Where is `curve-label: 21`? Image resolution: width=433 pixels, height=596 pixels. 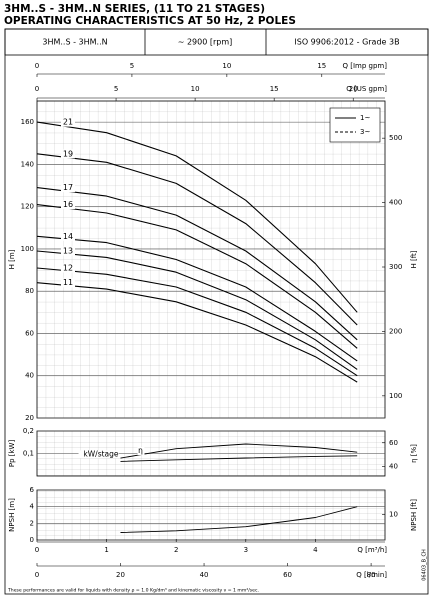
curve-label: 21 is located at coordinates (68, 122).